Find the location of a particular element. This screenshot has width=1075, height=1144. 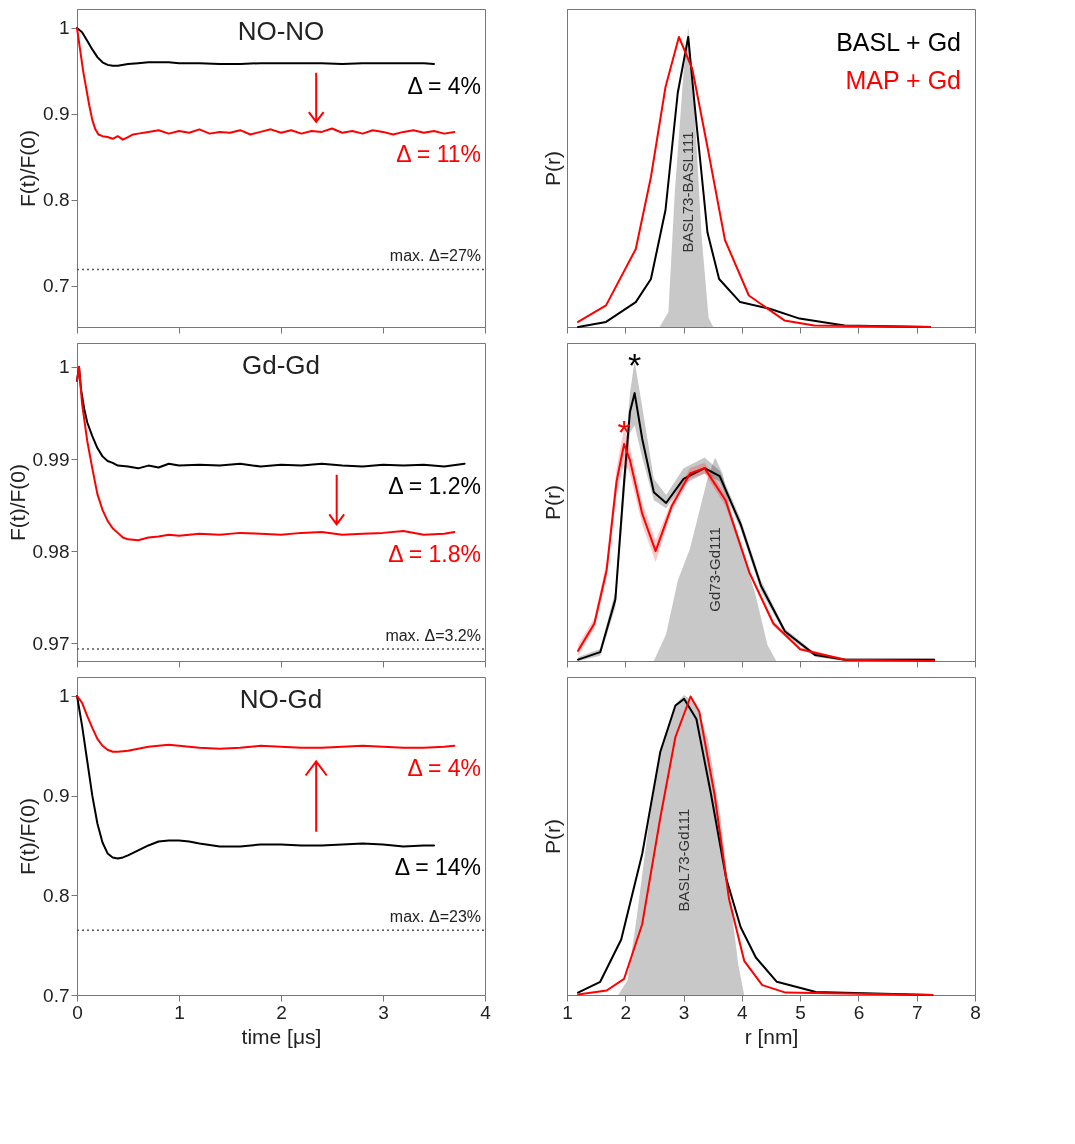

y-tick-label: 0.97 is located at coordinates (51, 643).